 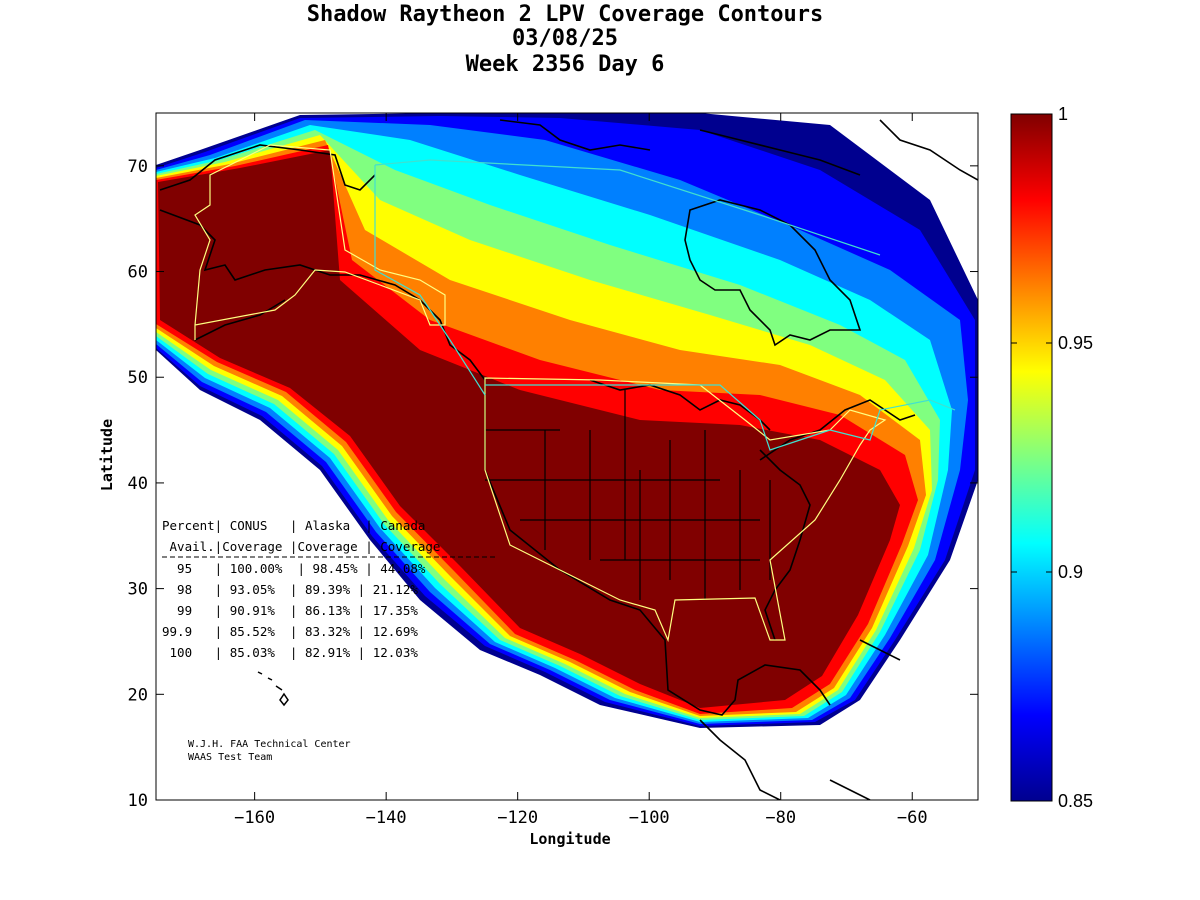 I want to click on colorbar-tick-label: 1, so click(x=1063, y=114).